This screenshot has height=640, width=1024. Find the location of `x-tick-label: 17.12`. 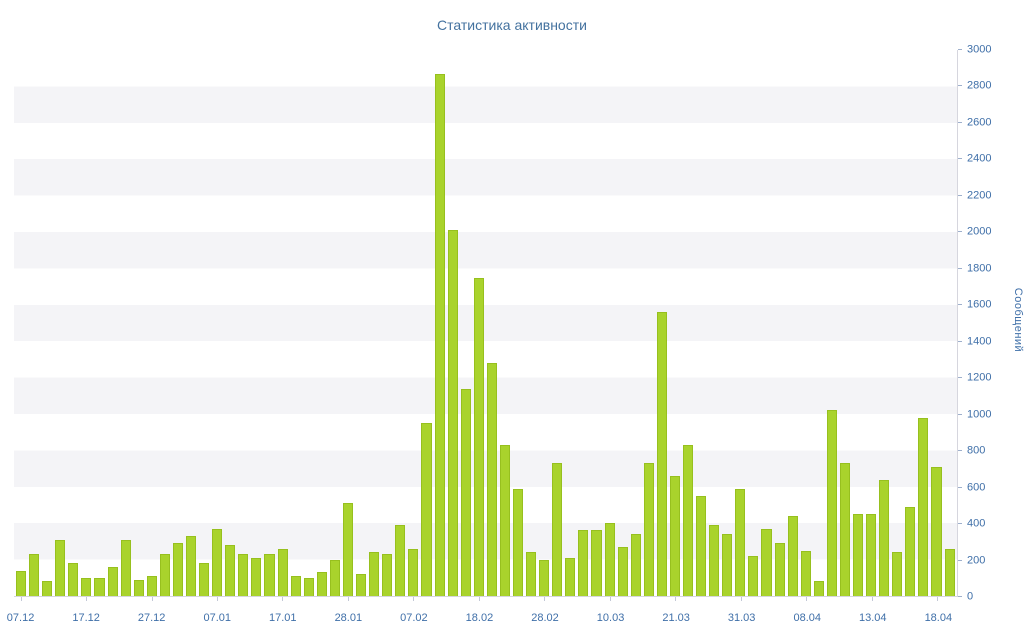

x-tick-label: 17.12 is located at coordinates (86, 618).